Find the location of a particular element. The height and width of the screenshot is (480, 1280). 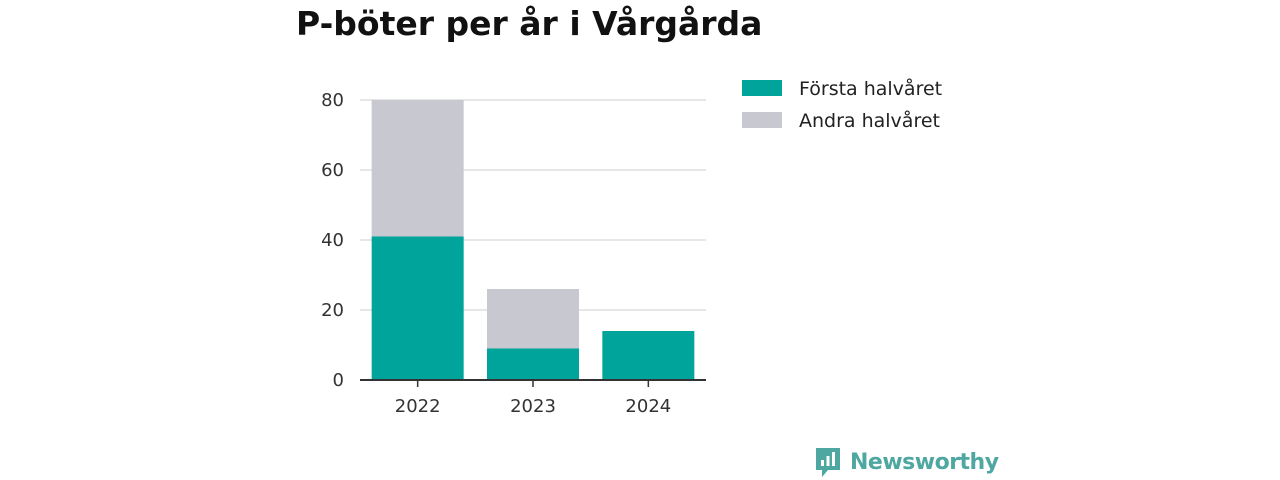

legend-label: Andra halvåret is located at coordinates (869, 120).